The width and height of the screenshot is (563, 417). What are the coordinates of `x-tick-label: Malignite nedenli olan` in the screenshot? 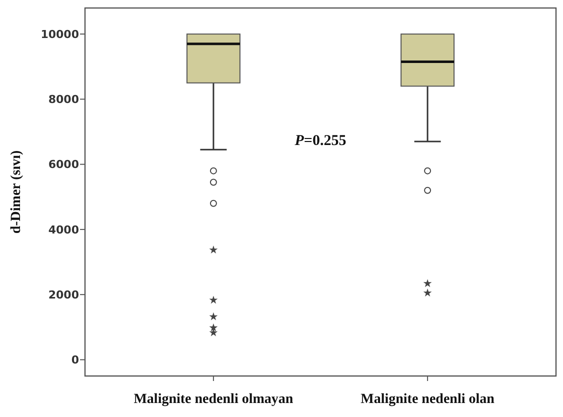 It's located at (427, 399).